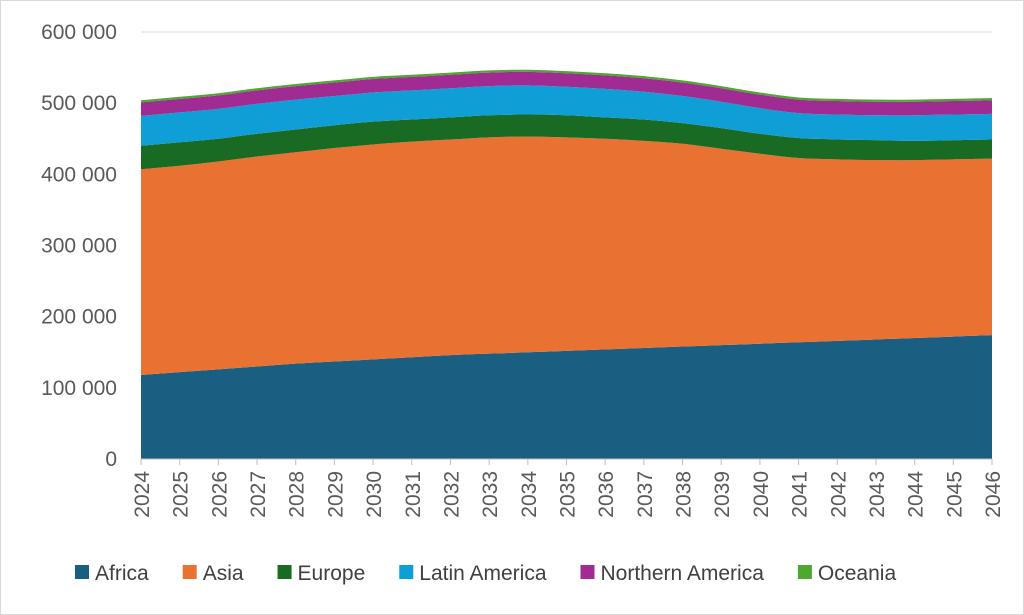 Image resolution: width=1024 pixels, height=615 pixels. I want to click on y-tick-label: 200 000, so click(79, 317).